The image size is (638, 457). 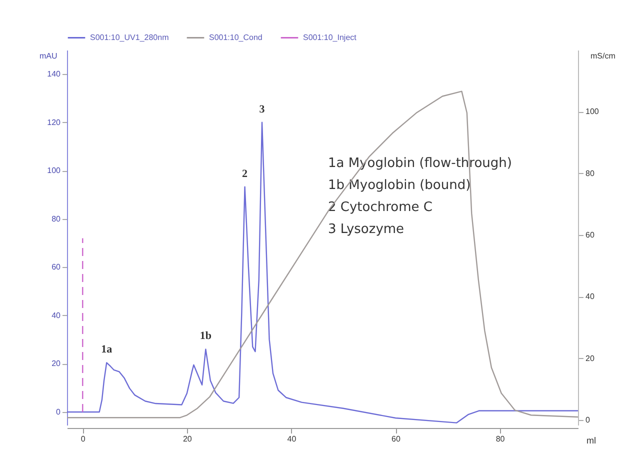 What do you see at coordinates (57, 315) in the screenshot?
I see `y-tick-label: 40` at bounding box center [57, 315].